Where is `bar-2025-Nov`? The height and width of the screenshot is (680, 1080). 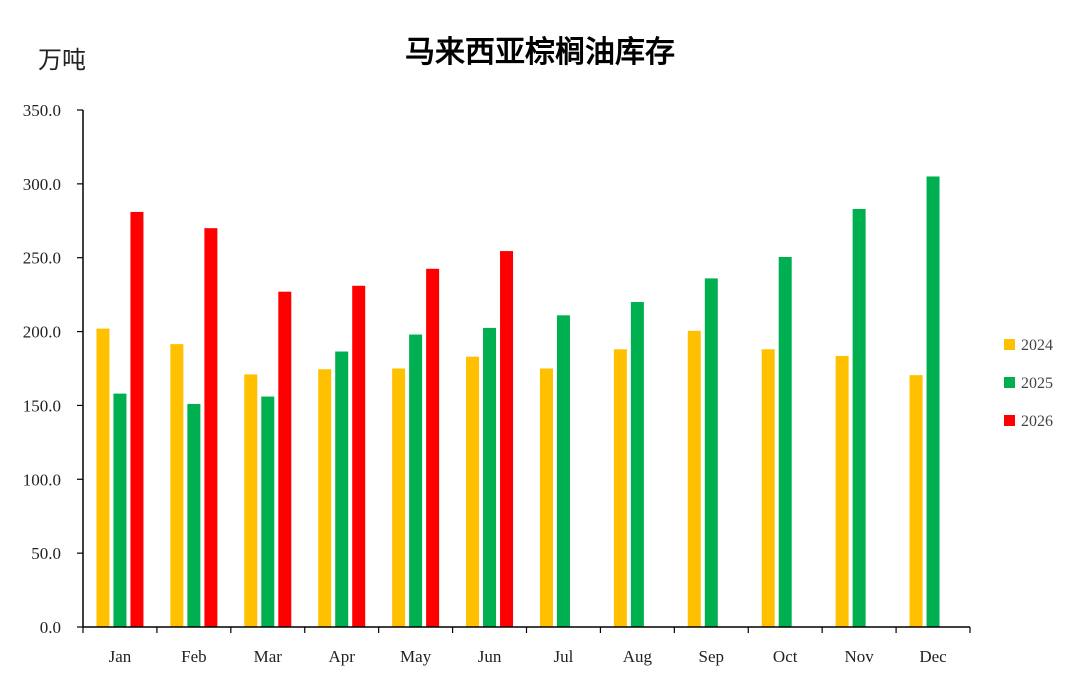 bar-2025-Nov is located at coordinates (859, 417).